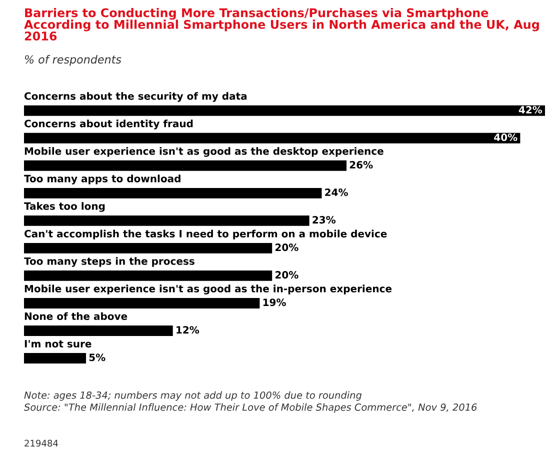 This screenshot has width=551, height=454. I want to click on source-note: Source: "The Millennial Influence: How Their Love of Mobile Shapes Commerce", Nov 9, 2016, so click(250, 408).